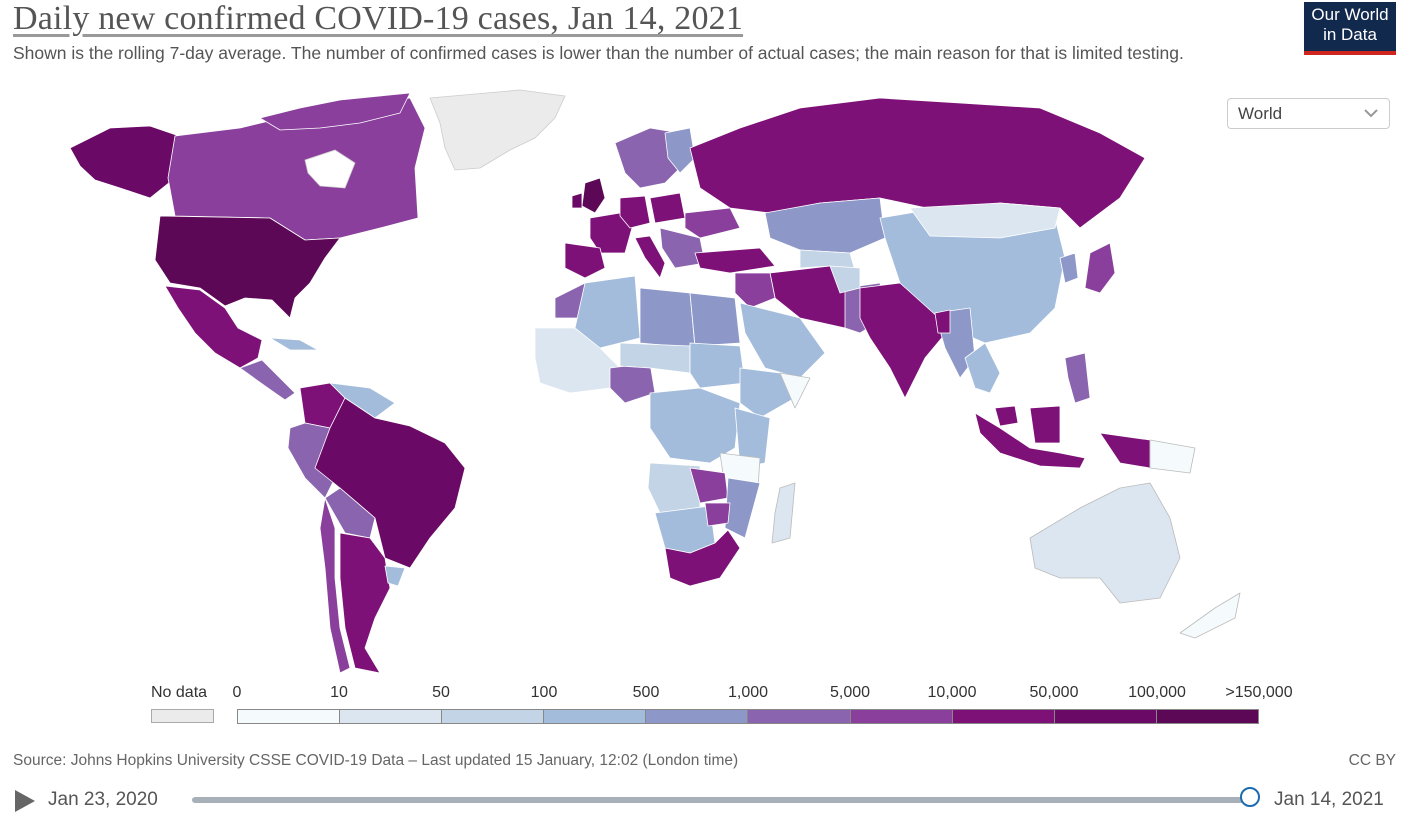 This screenshot has height=824, width=1410. What do you see at coordinates (1125, 450) in the screenshot?
I see `country-papua` at bounding box center [1125, 450].